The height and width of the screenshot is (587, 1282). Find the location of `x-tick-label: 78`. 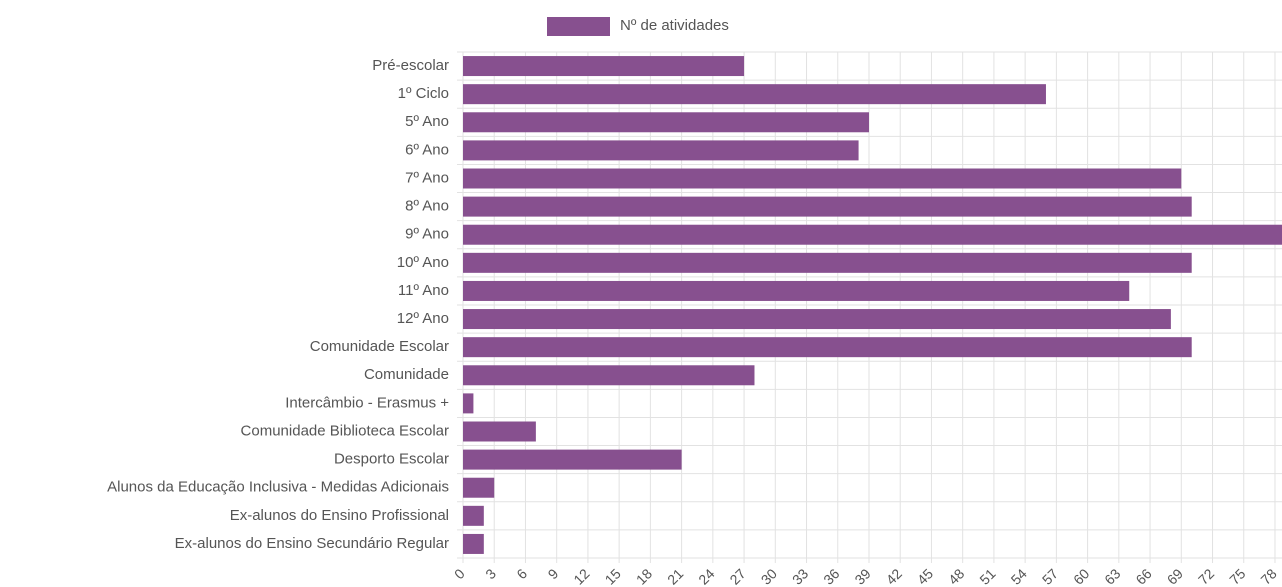

x-tick-label: 78 is located at coordinates (1268, 576).